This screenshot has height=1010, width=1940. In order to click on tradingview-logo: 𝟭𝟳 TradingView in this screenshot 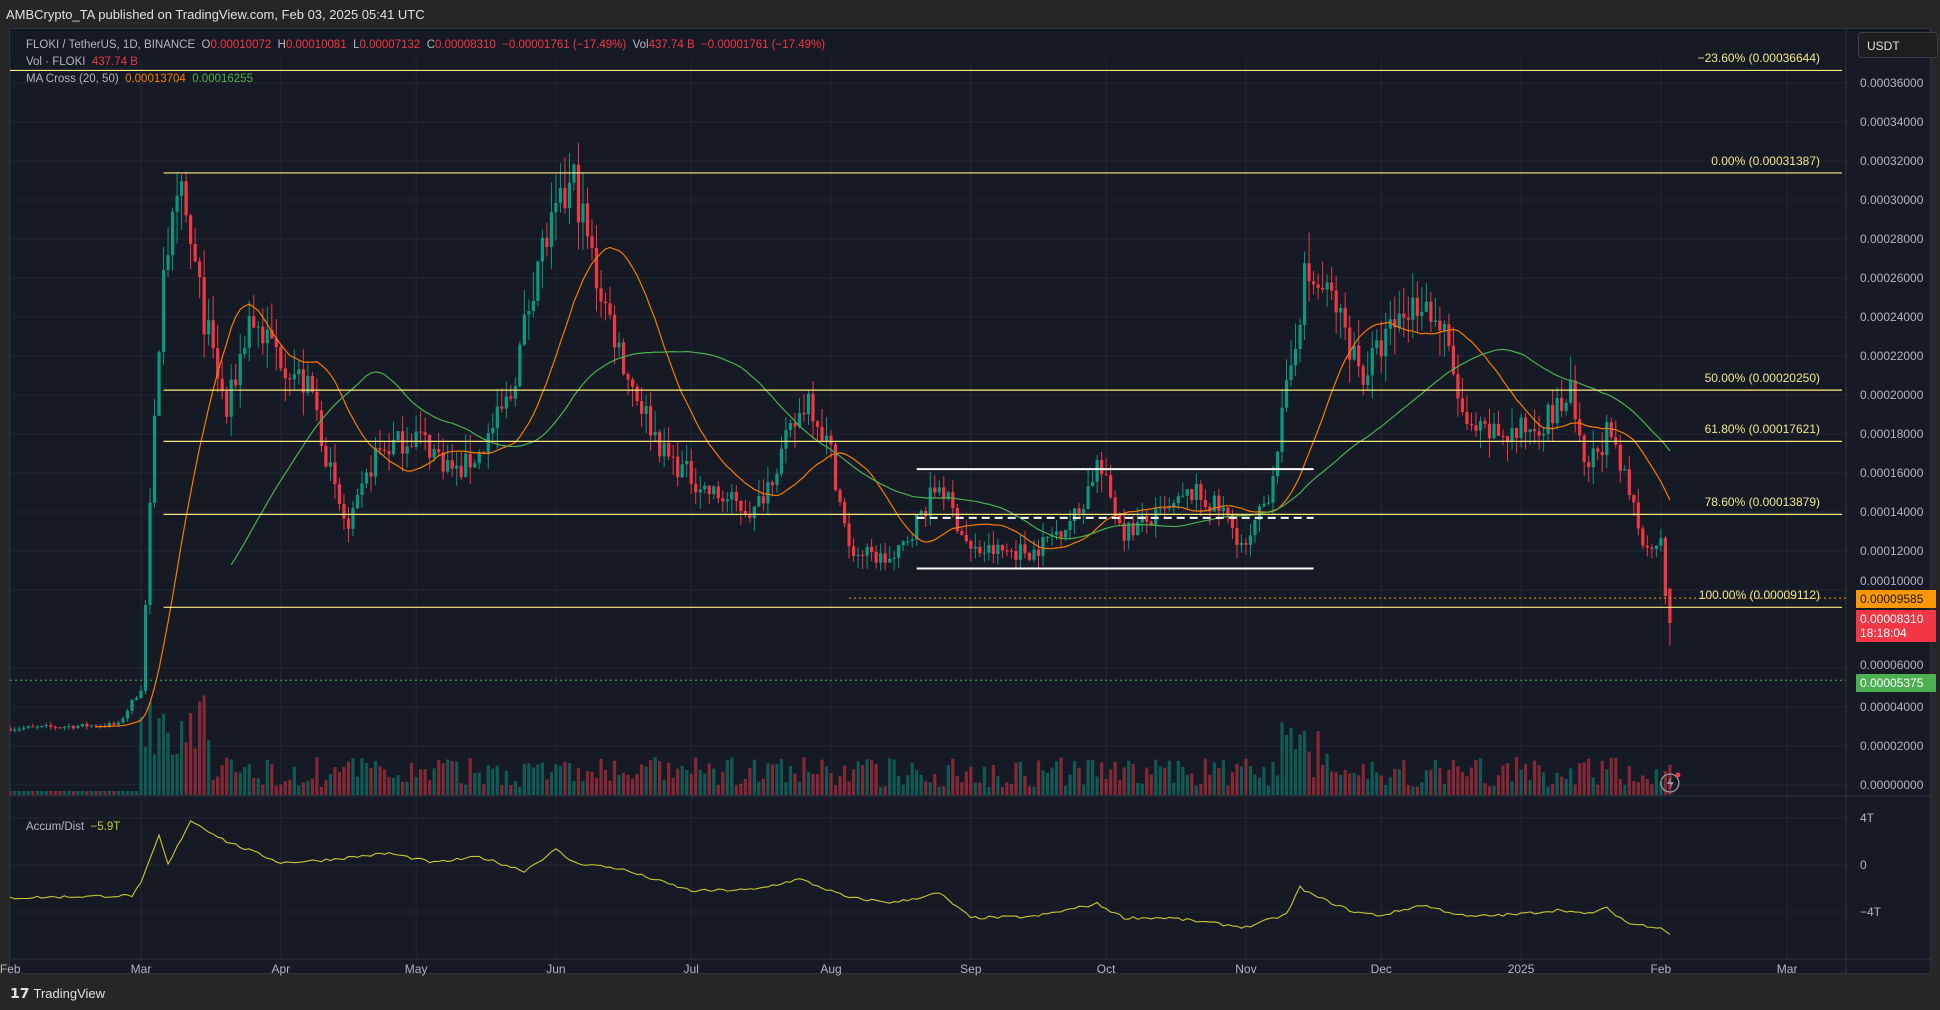, I will do `click(57, 993)`.